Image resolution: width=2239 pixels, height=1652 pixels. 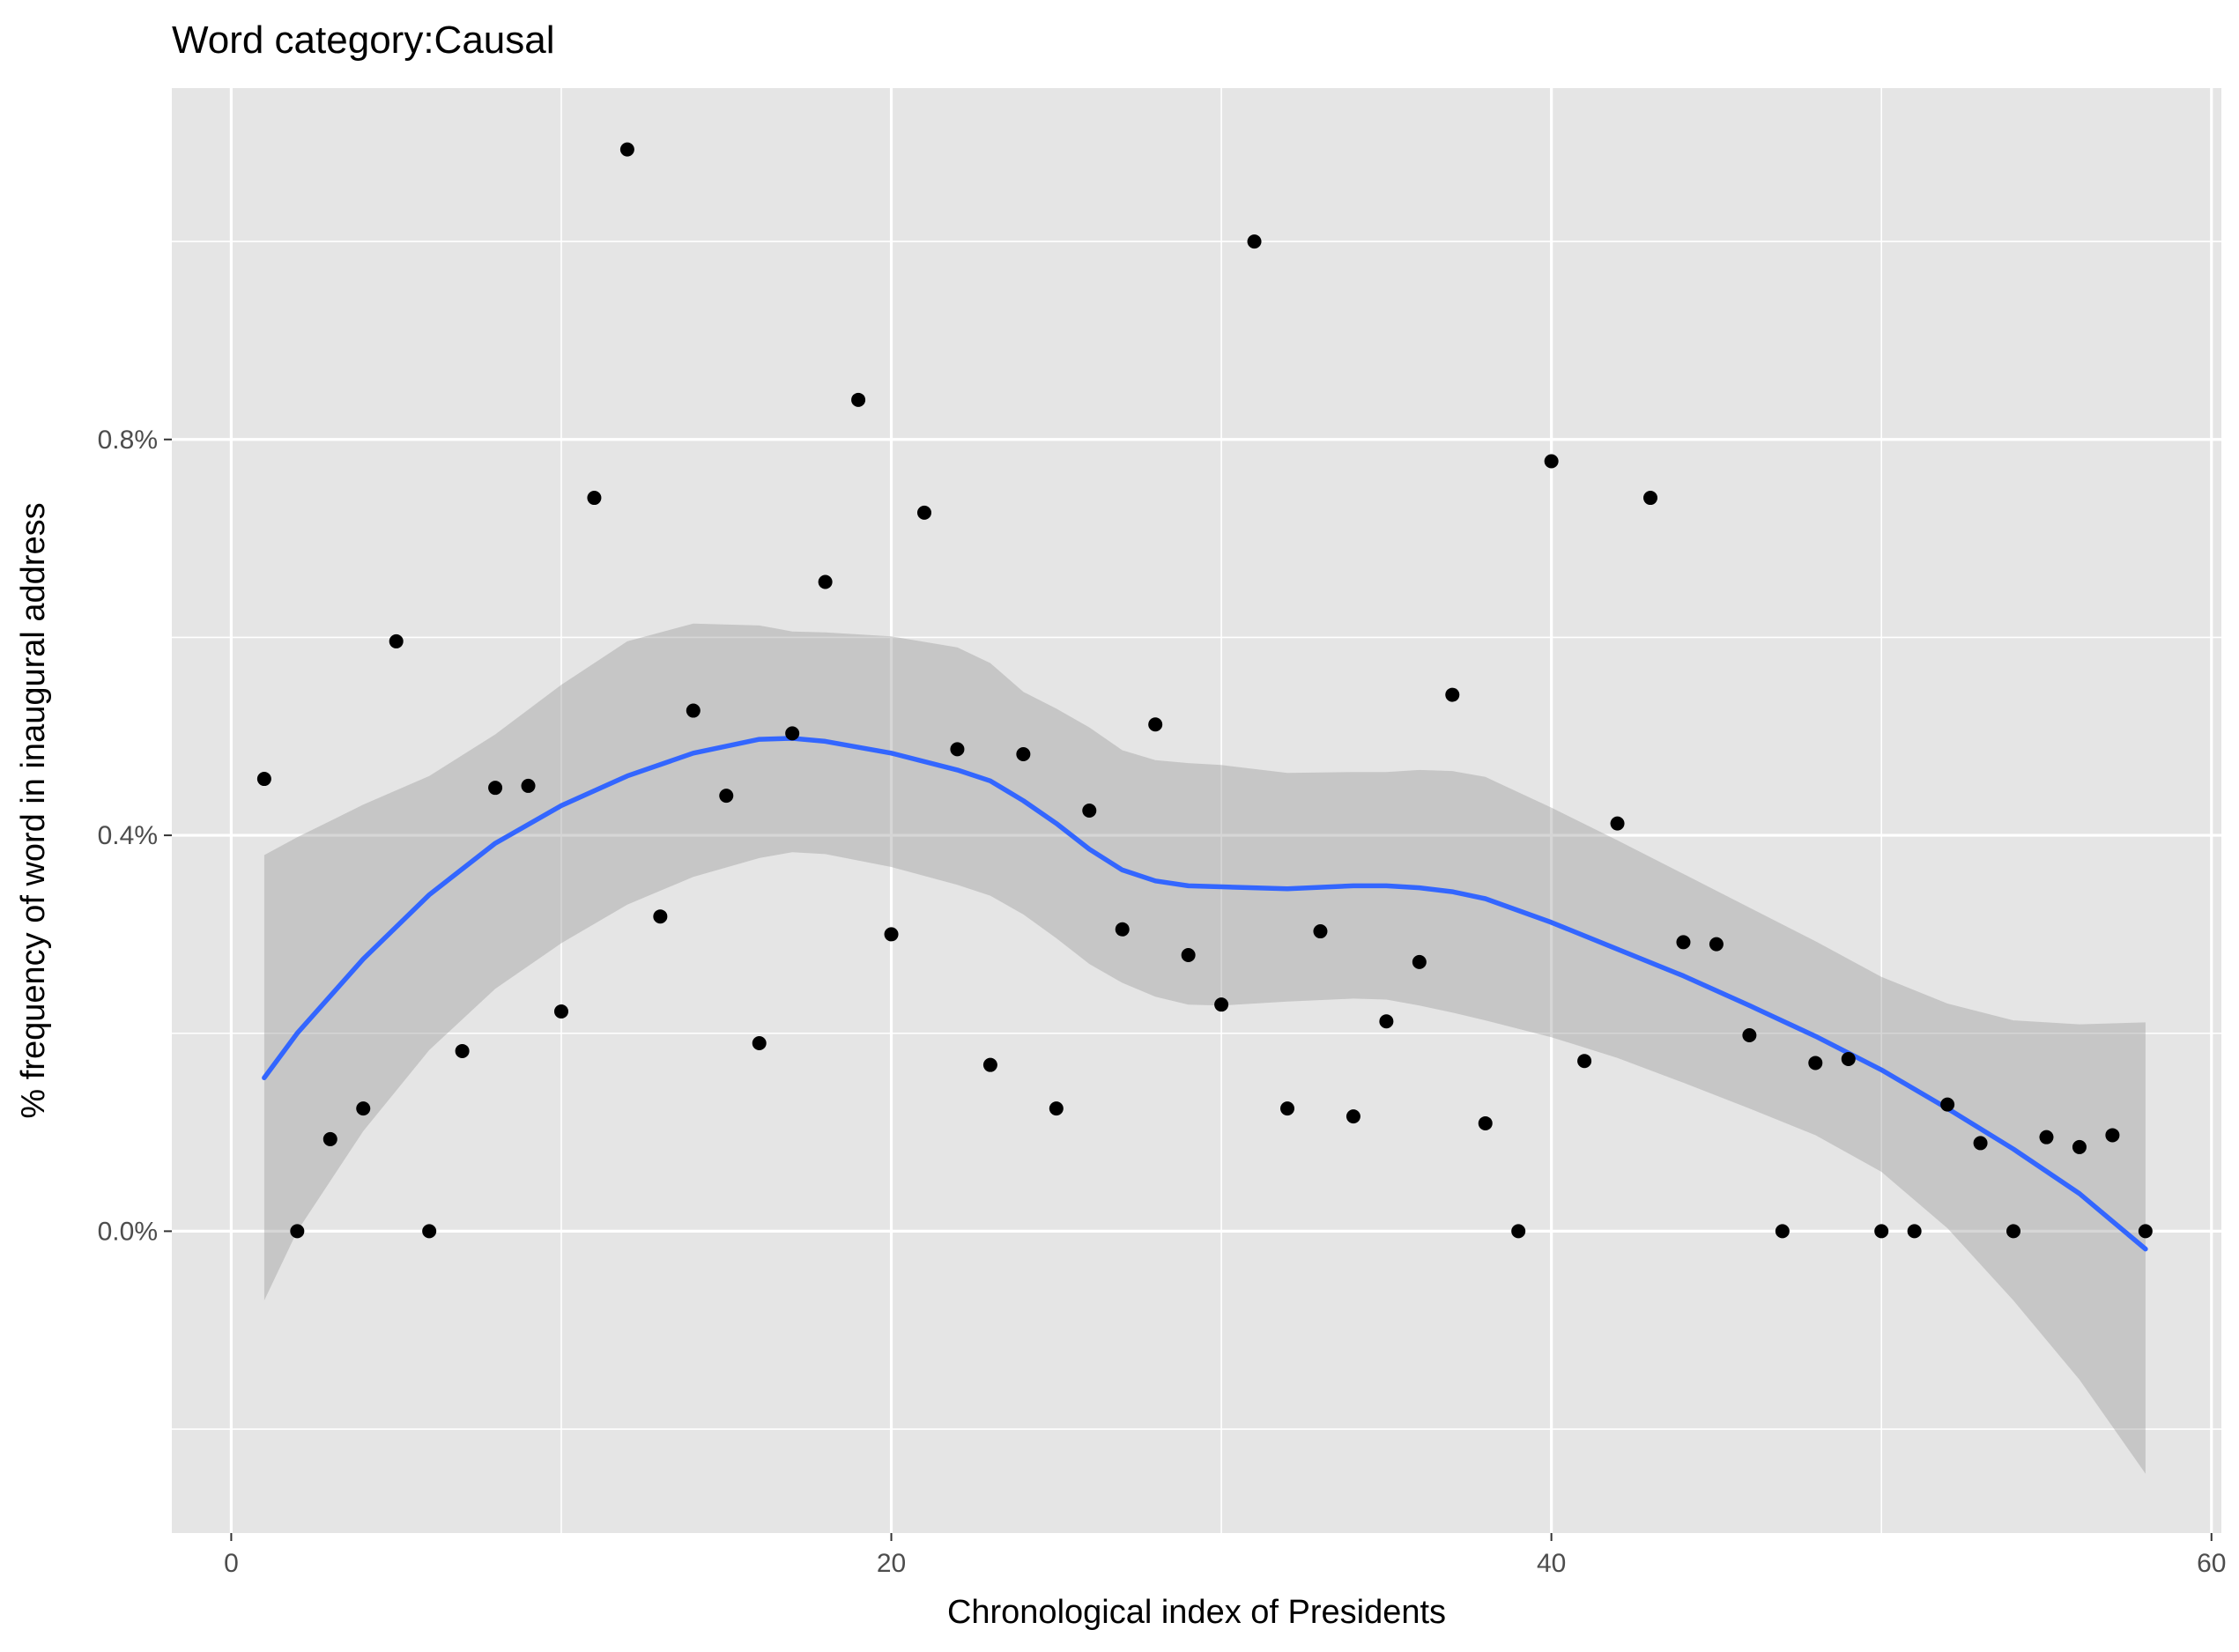 I want to click on y-tick-label: 0.0%, so click(x=128, y=1231).